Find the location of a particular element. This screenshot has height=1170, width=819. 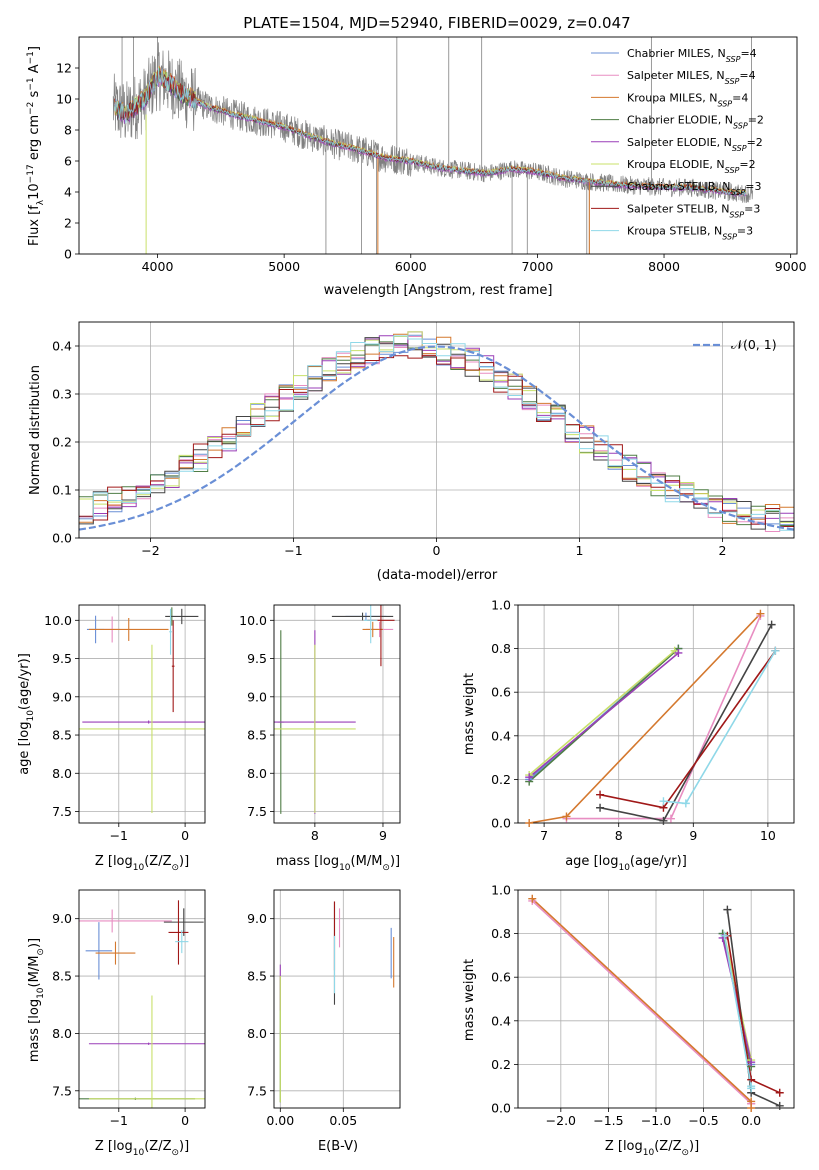

x-tick-label: 0.0 is located at coordinates (751, 1120).